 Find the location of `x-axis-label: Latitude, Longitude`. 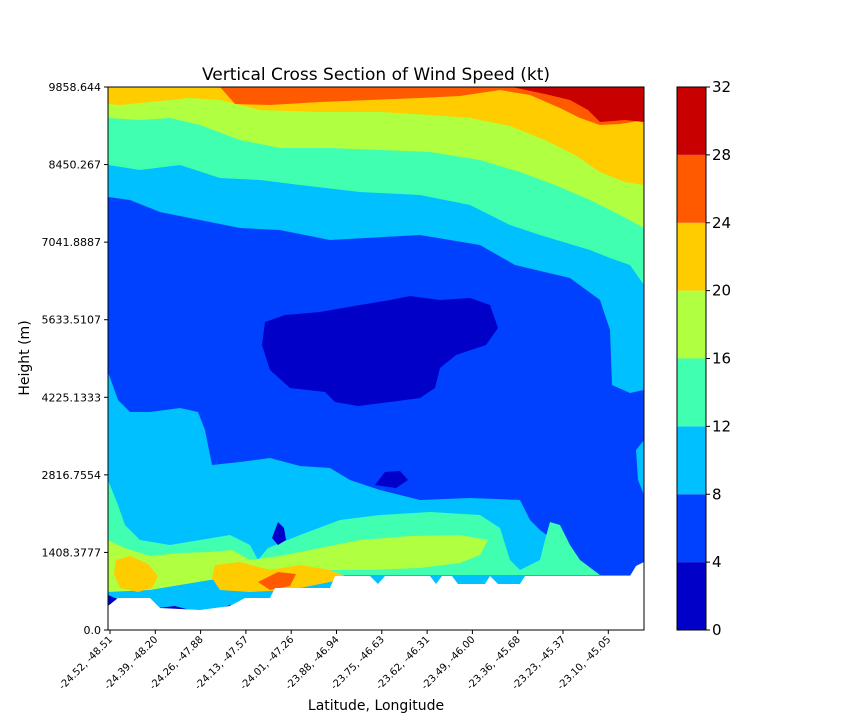

x-axis-label: Latitude, Longitude is located at coordinates (376, 706).